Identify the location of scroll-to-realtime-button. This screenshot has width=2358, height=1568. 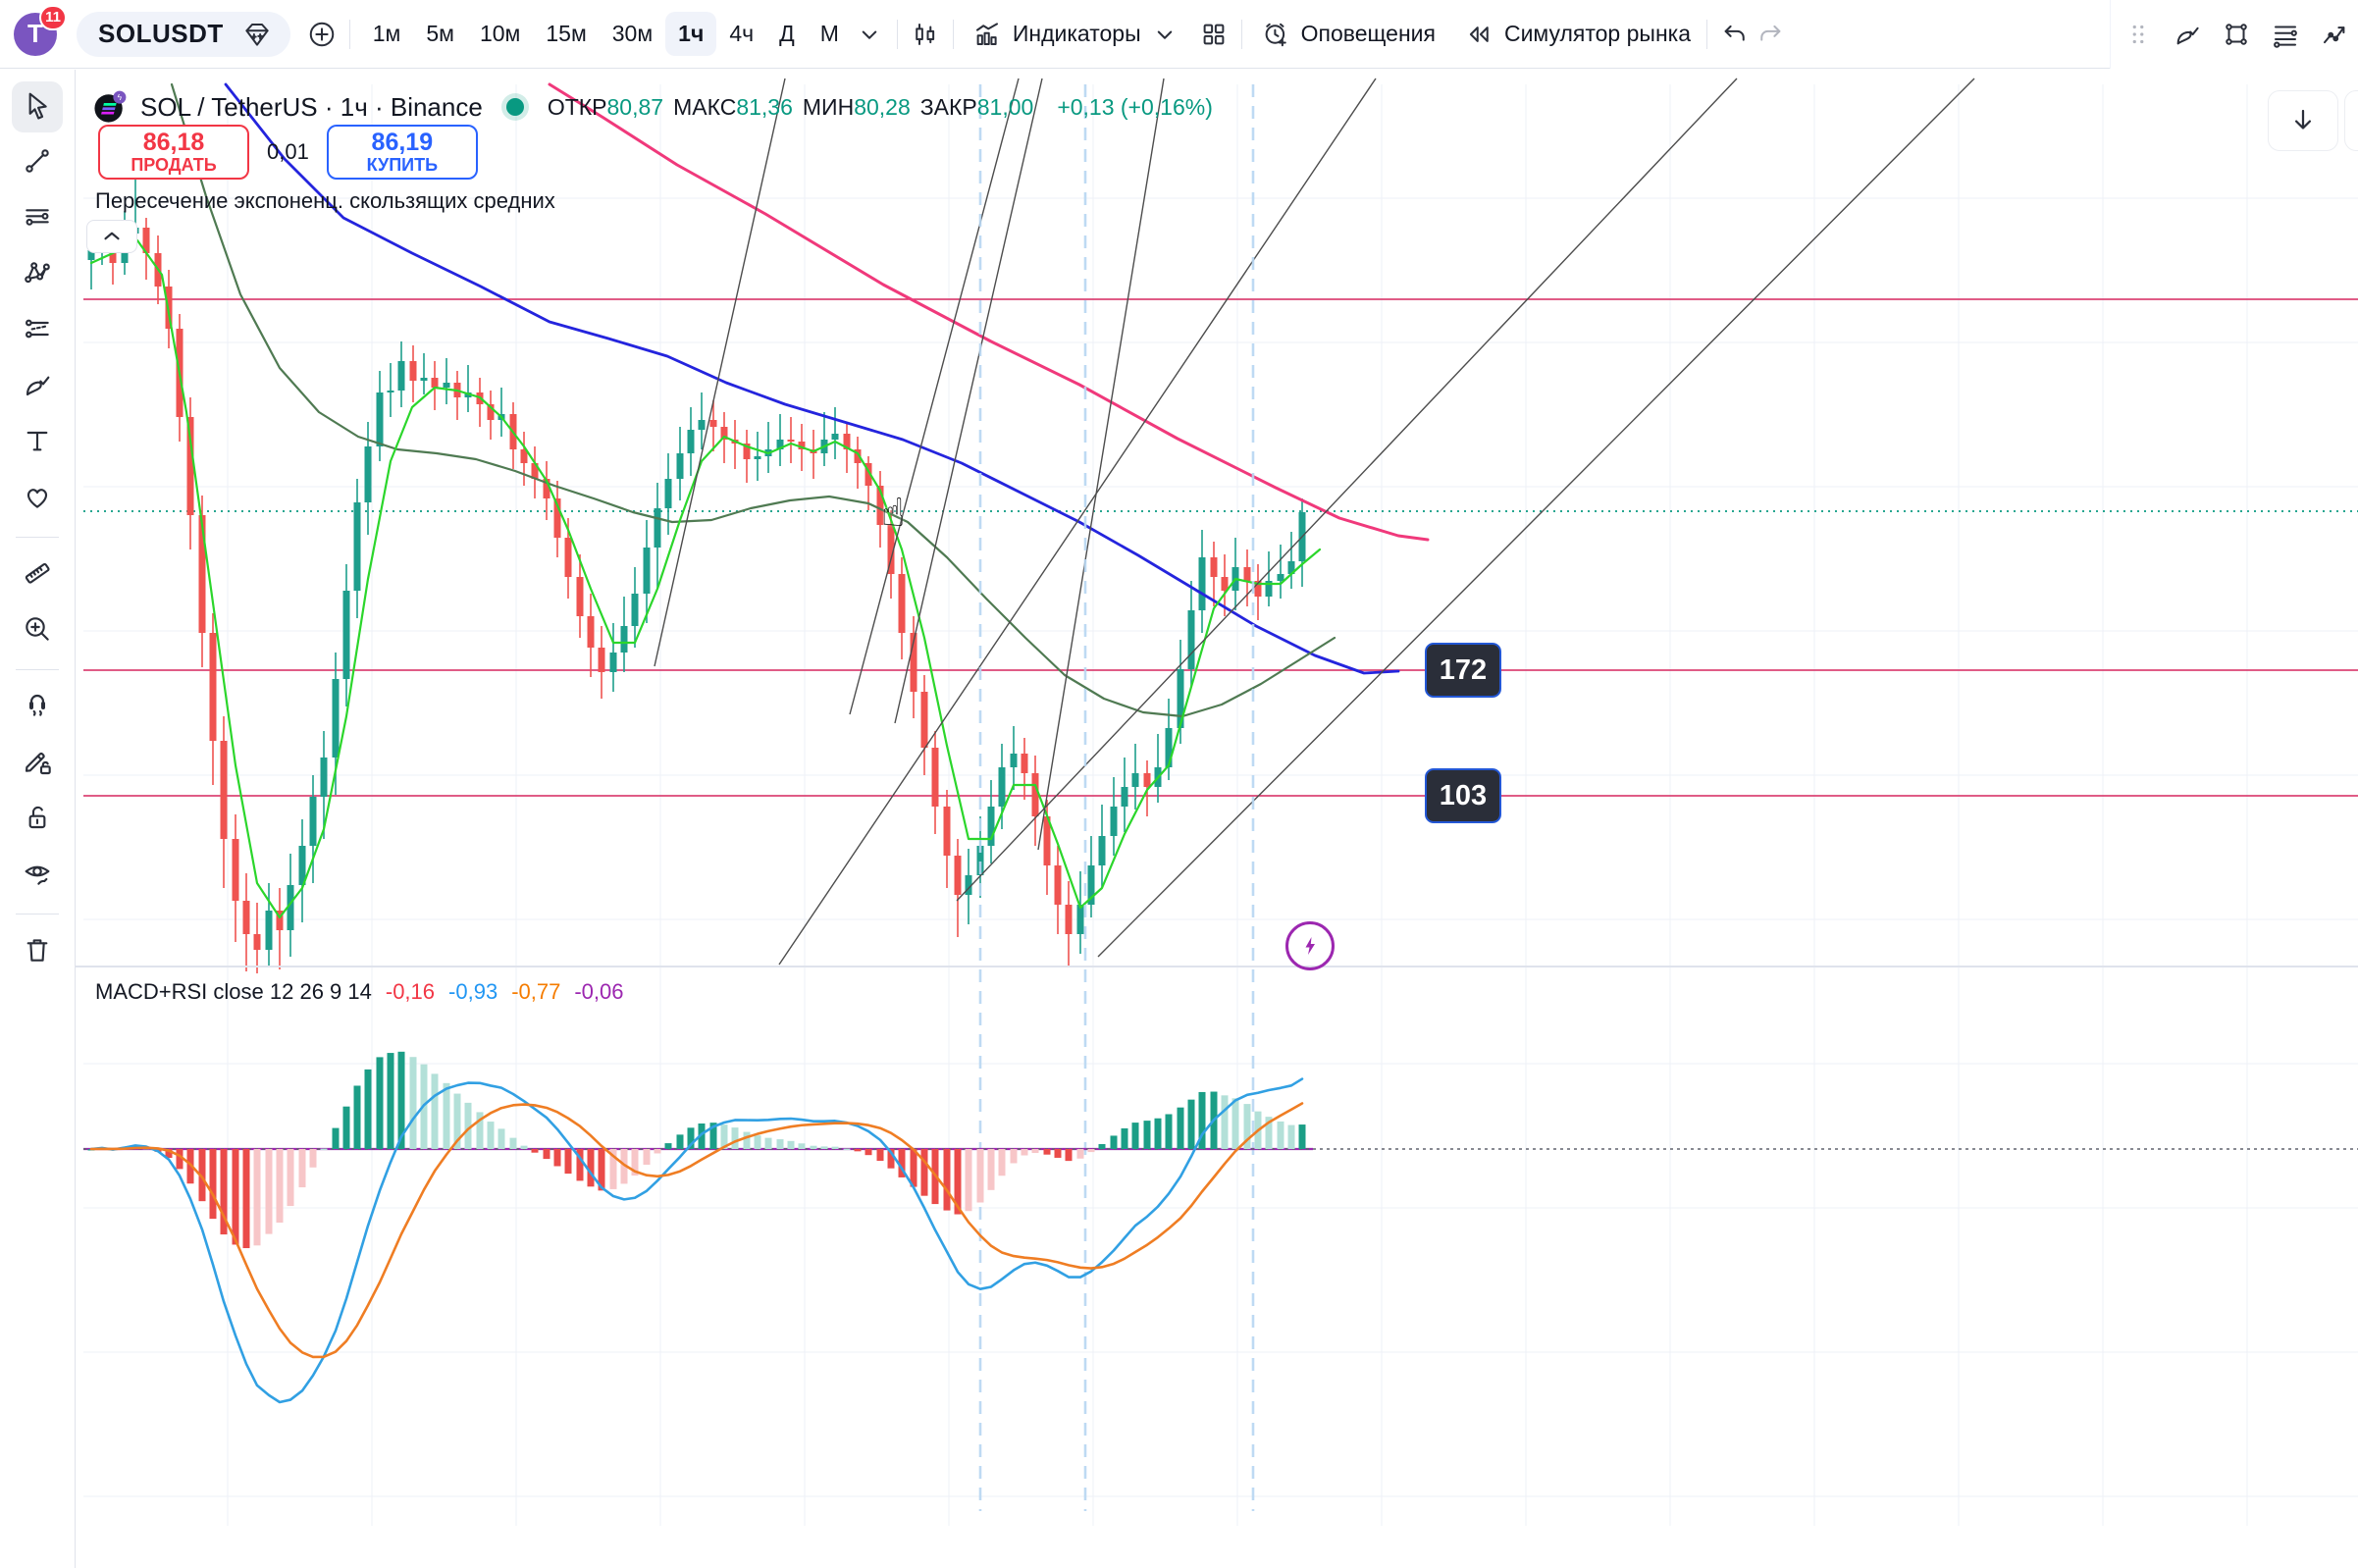
(2303, 120).